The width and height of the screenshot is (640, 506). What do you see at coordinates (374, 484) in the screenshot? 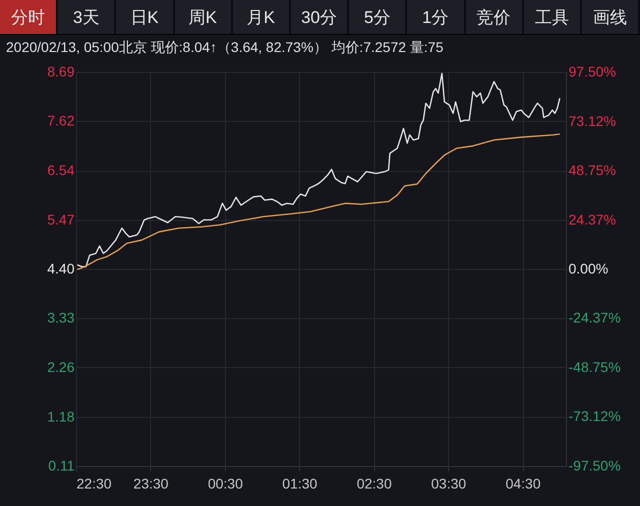
I see `x-tick-label: 02:30` at bounding box center [374, 484].